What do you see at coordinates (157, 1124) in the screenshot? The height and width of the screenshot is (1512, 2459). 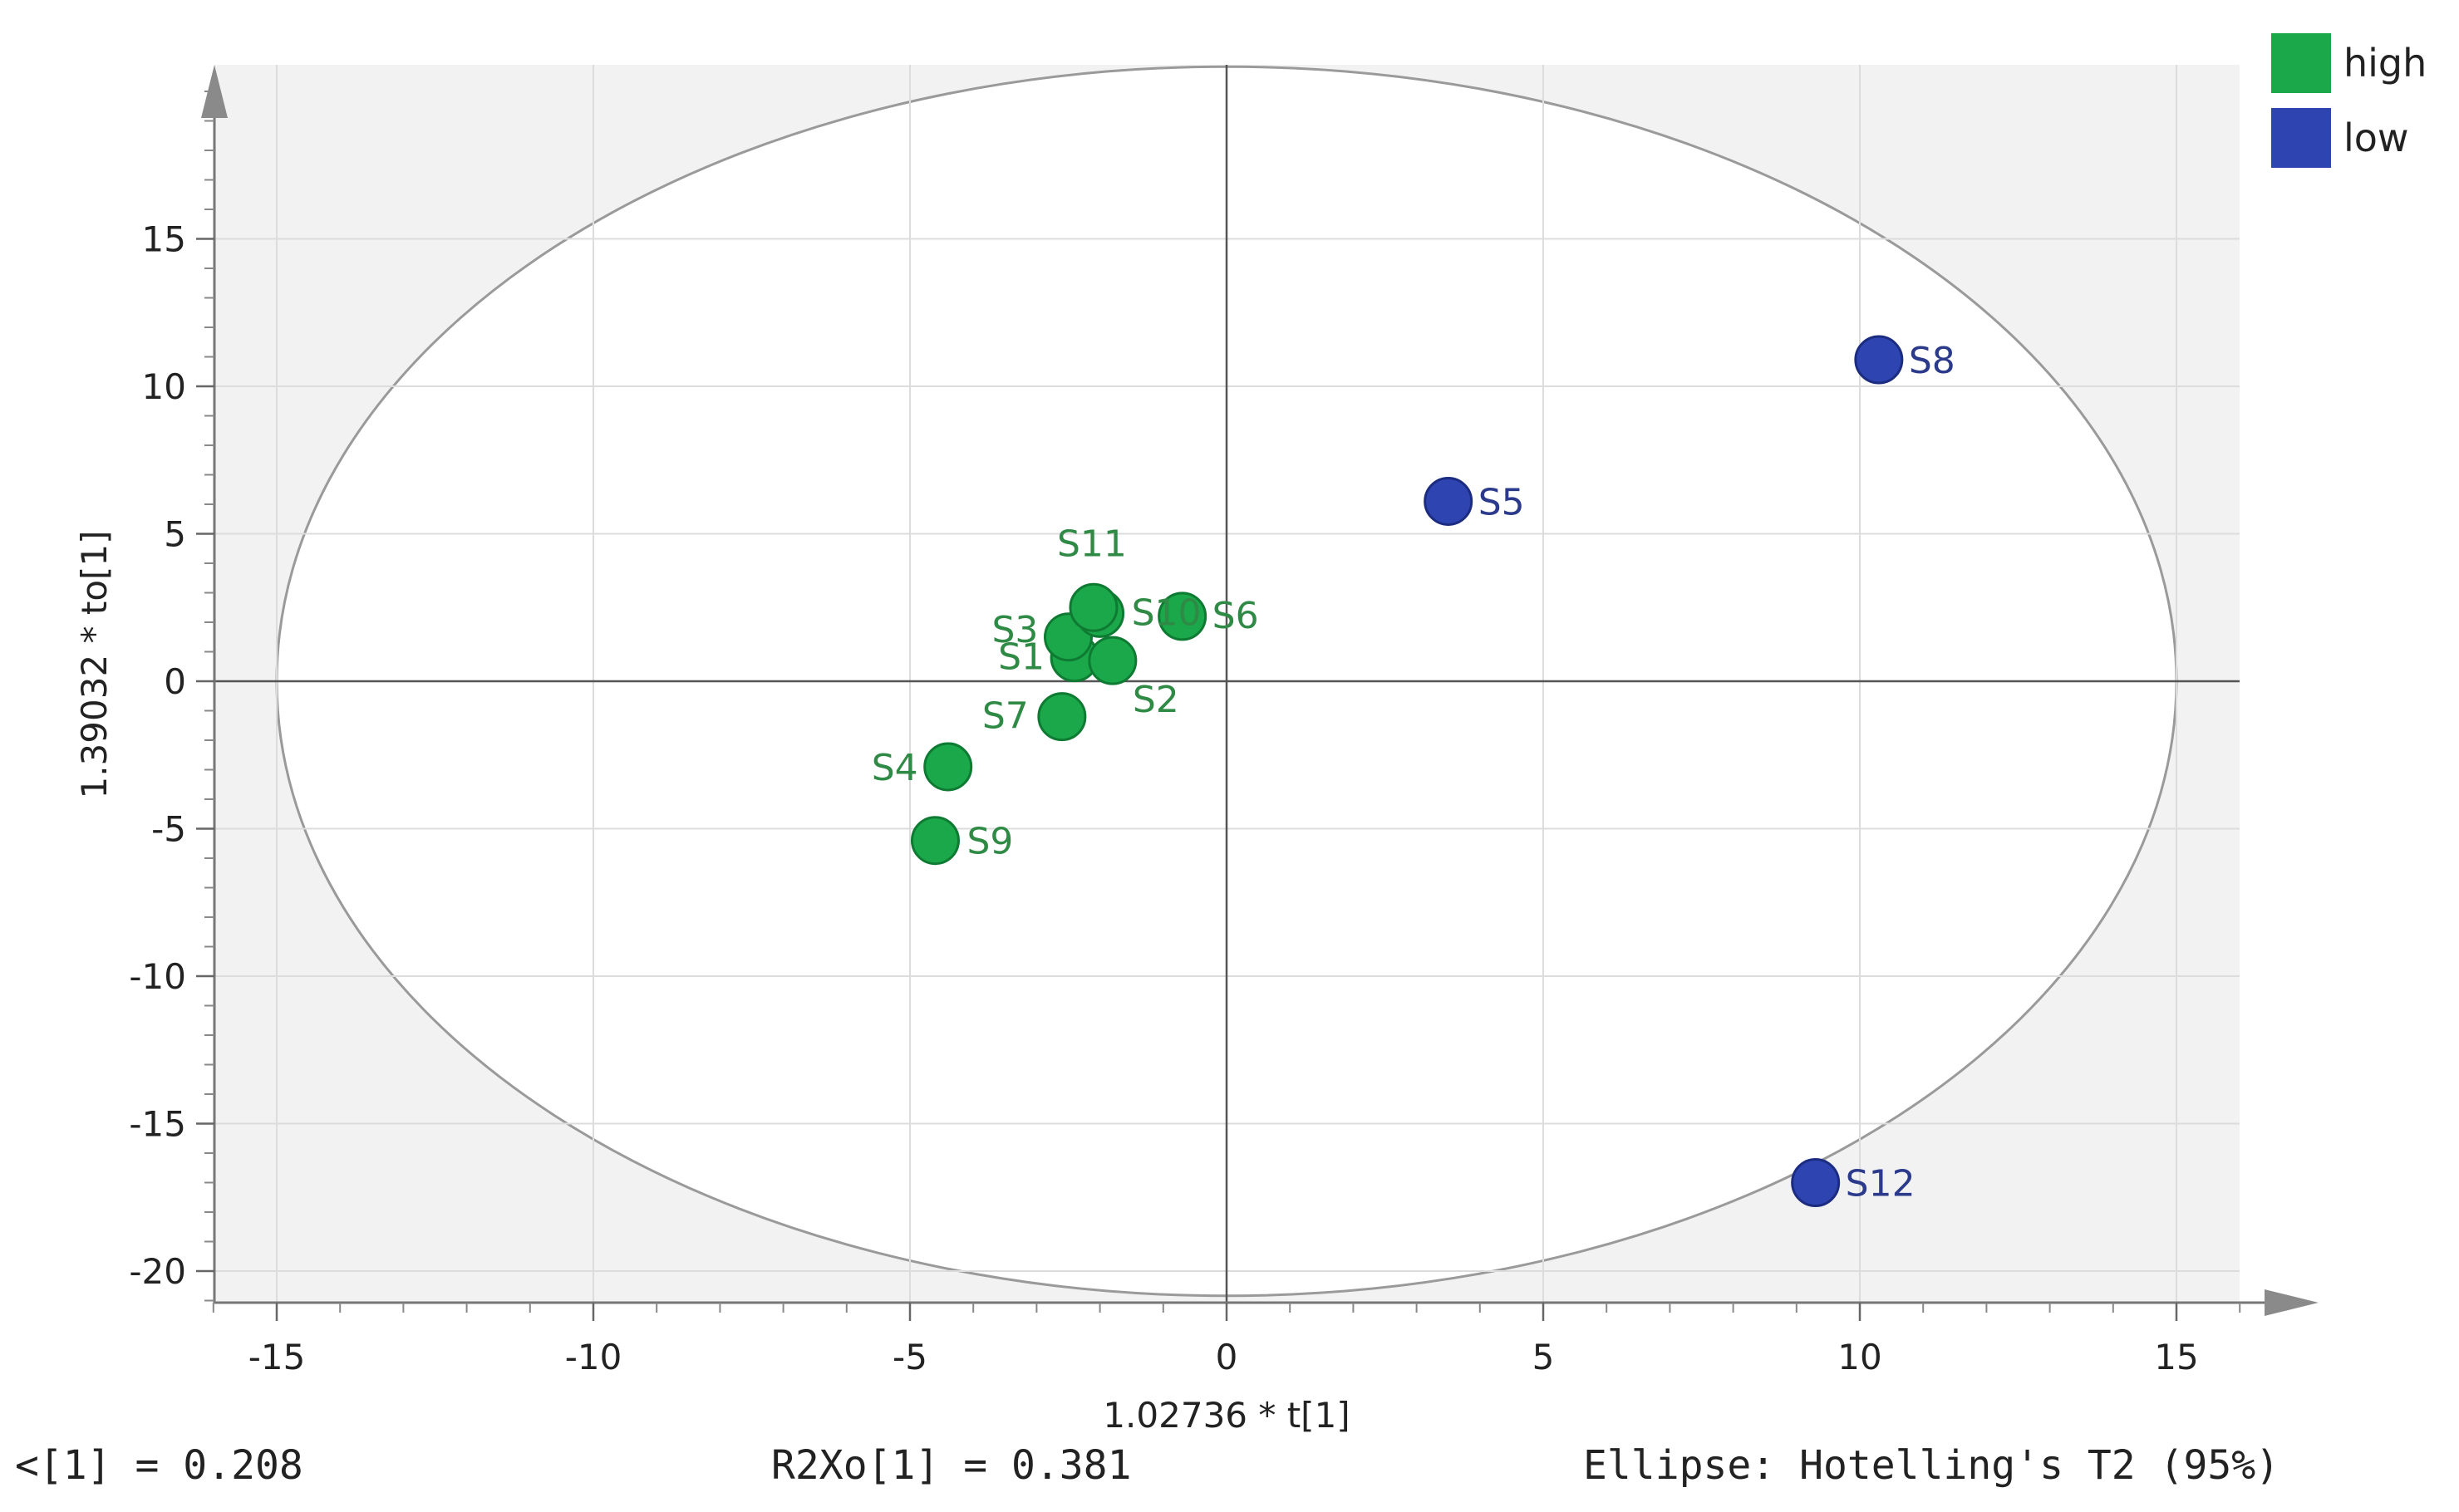 I see `y-tick-label: -15` at bounding box center [157, 1124].